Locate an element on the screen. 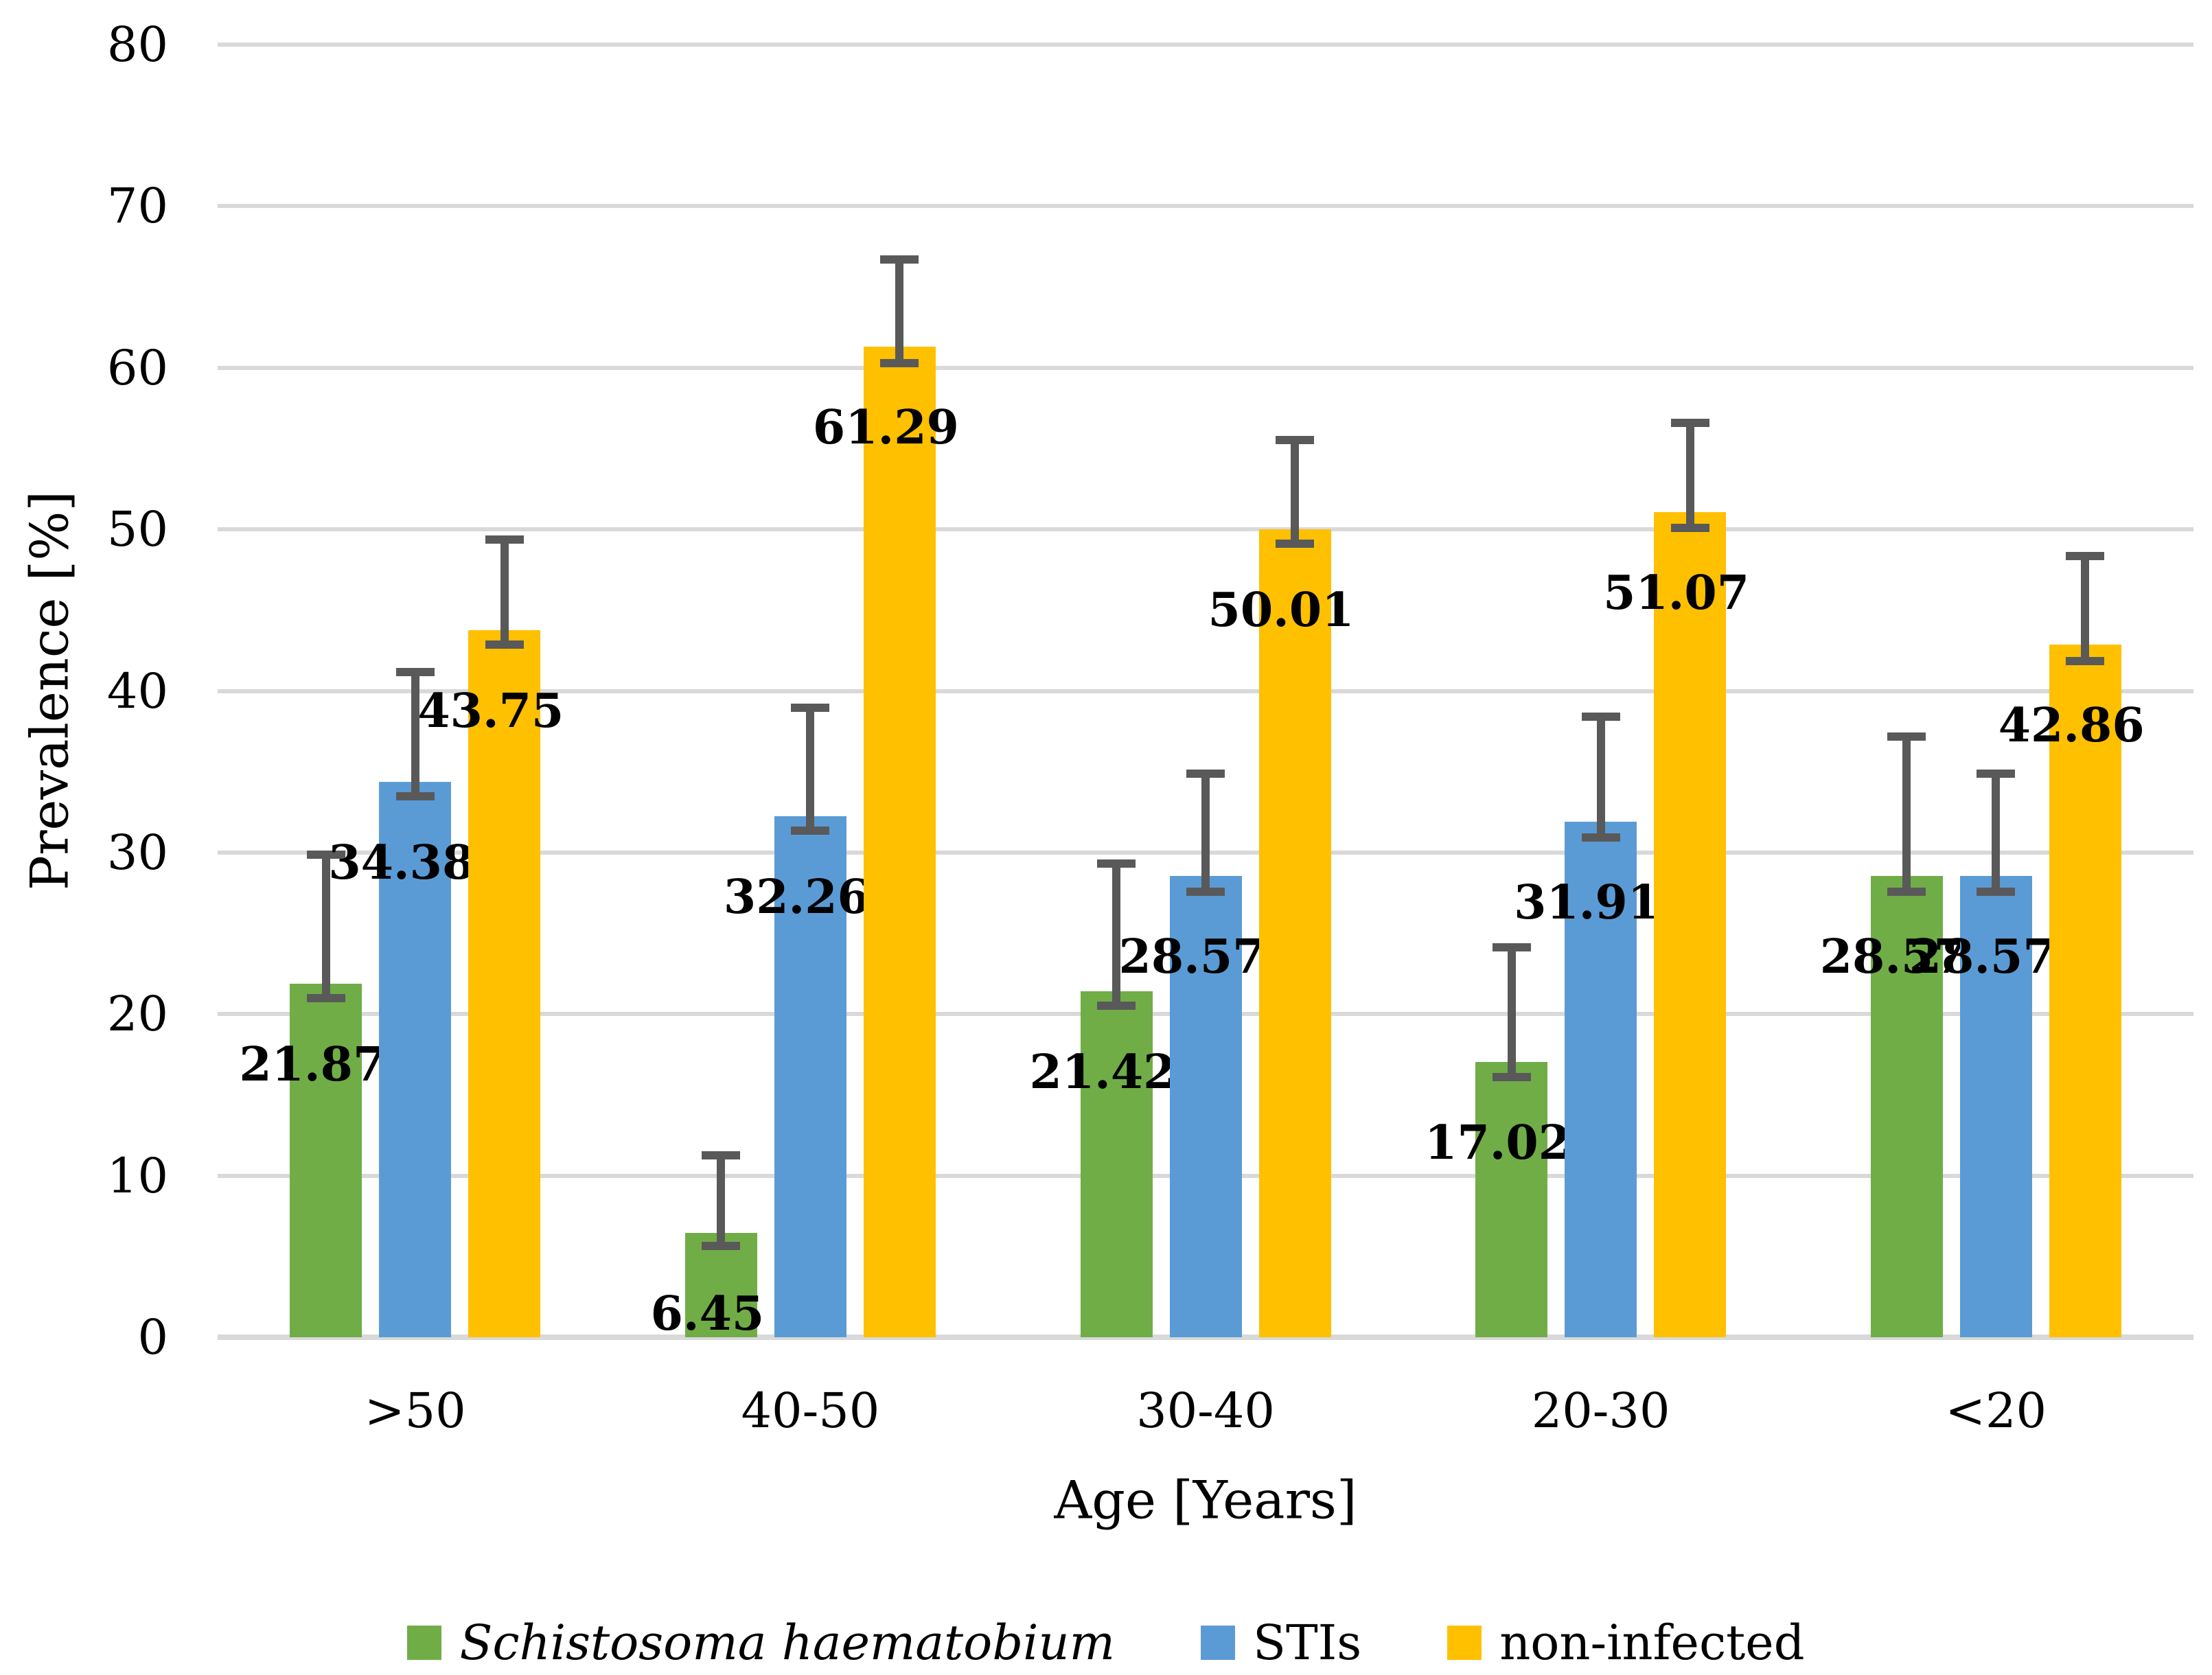 This screenshot has height=1675, width=2212. data-label: 61.29 is located at coordinates (885, 428).